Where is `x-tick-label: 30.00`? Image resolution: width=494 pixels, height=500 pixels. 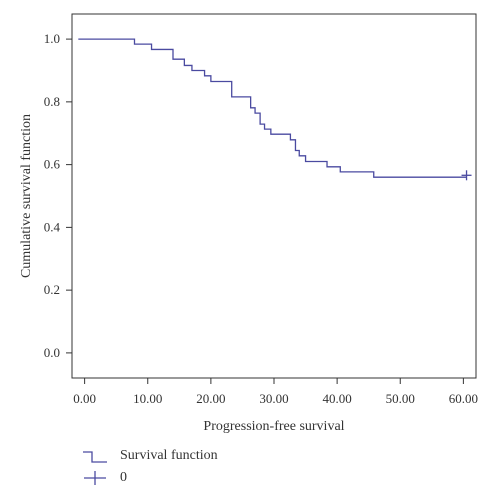 x-tick-label: 30.00 is located at coordinates (273, 398).